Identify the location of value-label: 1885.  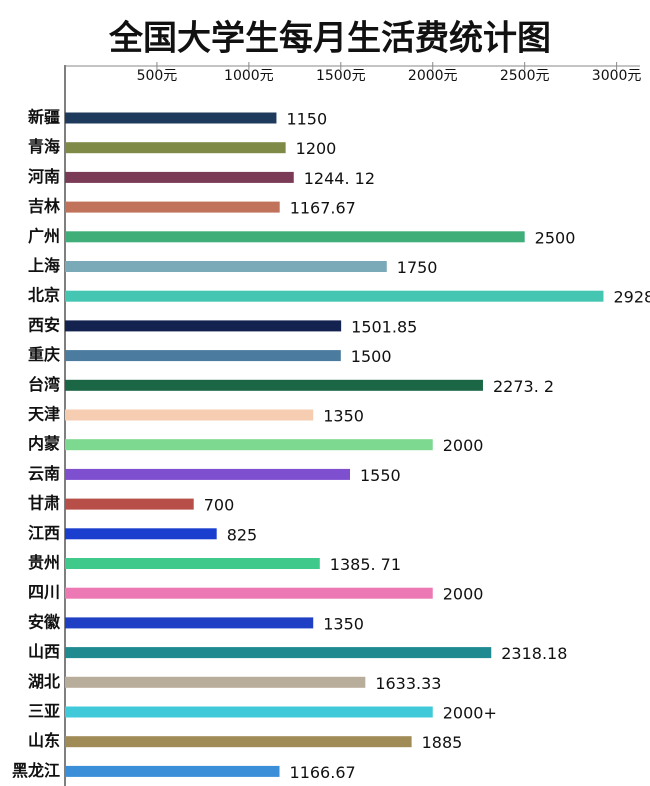
(442, 742).